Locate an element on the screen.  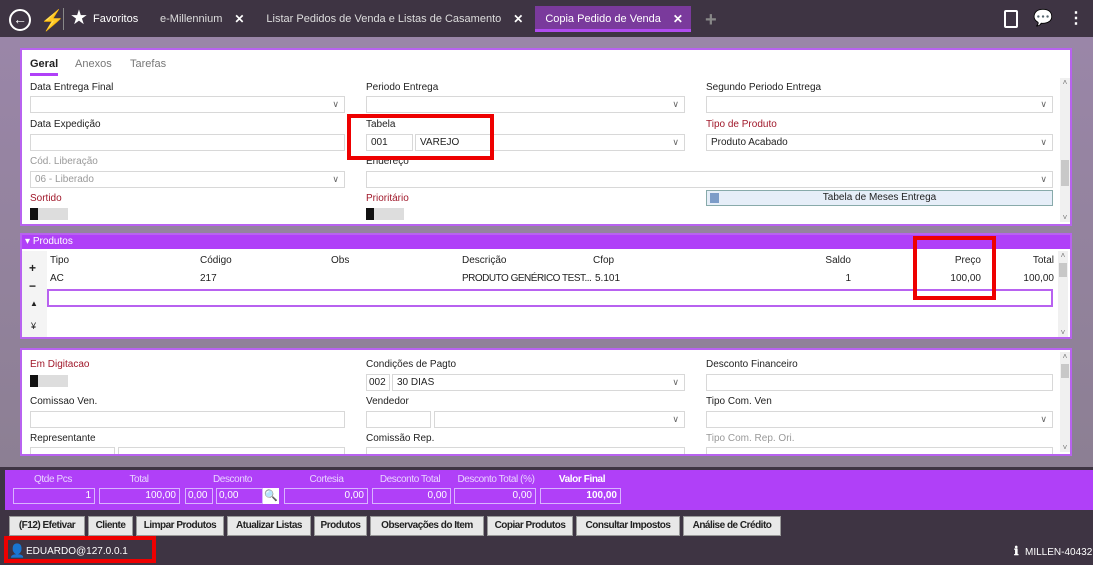
consultar-impostos-button: Consultar Impostos is located at coordinates (628, 526).